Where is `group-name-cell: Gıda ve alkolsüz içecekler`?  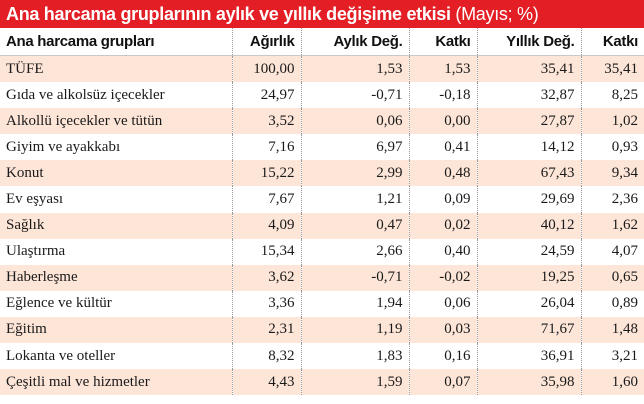 group-name-cell: Gıda ve alkolsüz içecekler is located at coordinates (116, 95).